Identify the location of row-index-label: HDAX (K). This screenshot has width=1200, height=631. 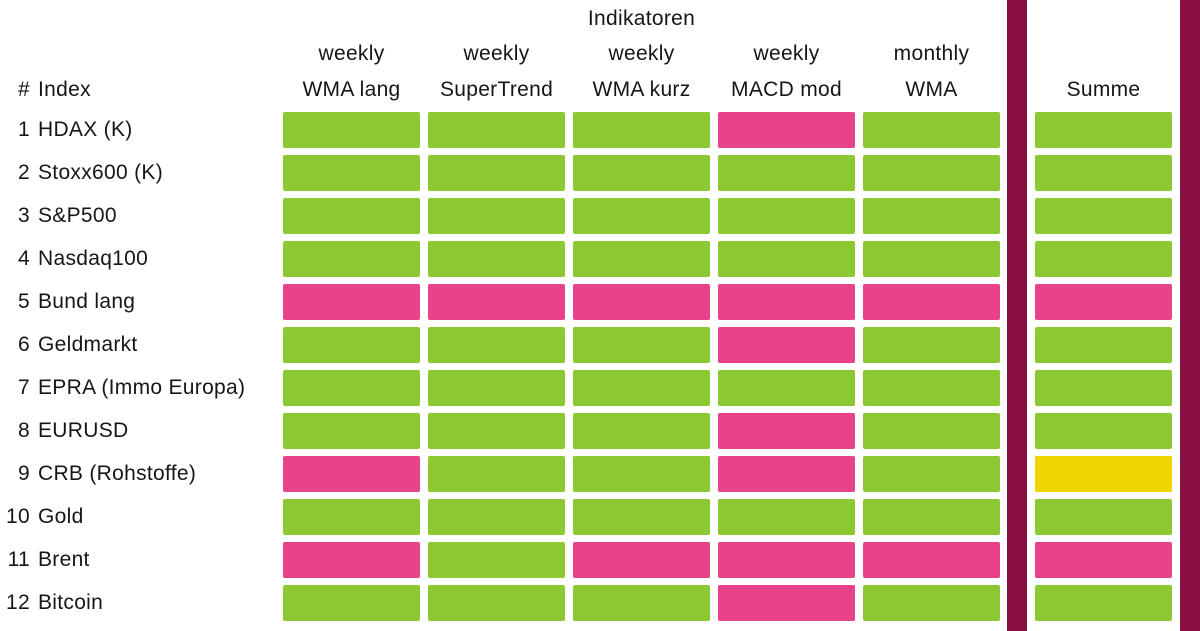
(85, 129).